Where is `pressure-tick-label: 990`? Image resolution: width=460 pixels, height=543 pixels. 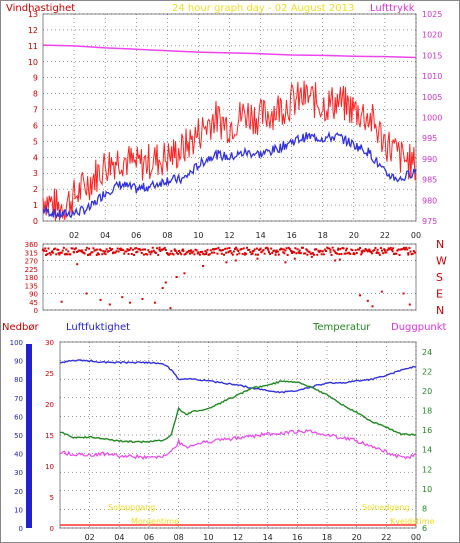 pressure-tick-label: 990 is located at coordinates (429, 159).